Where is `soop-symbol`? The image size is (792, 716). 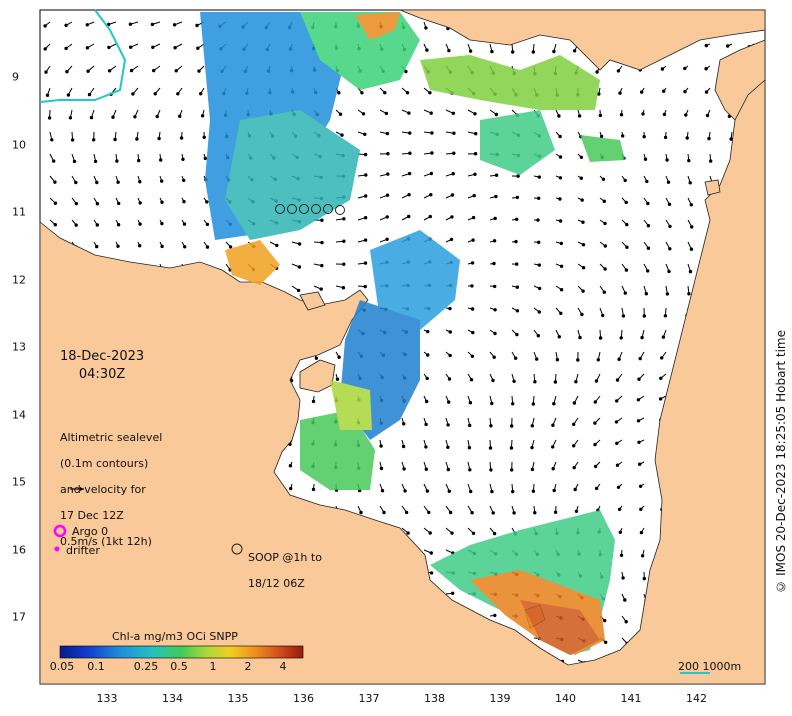
soop-symbol is located at coordinates (237, 549).